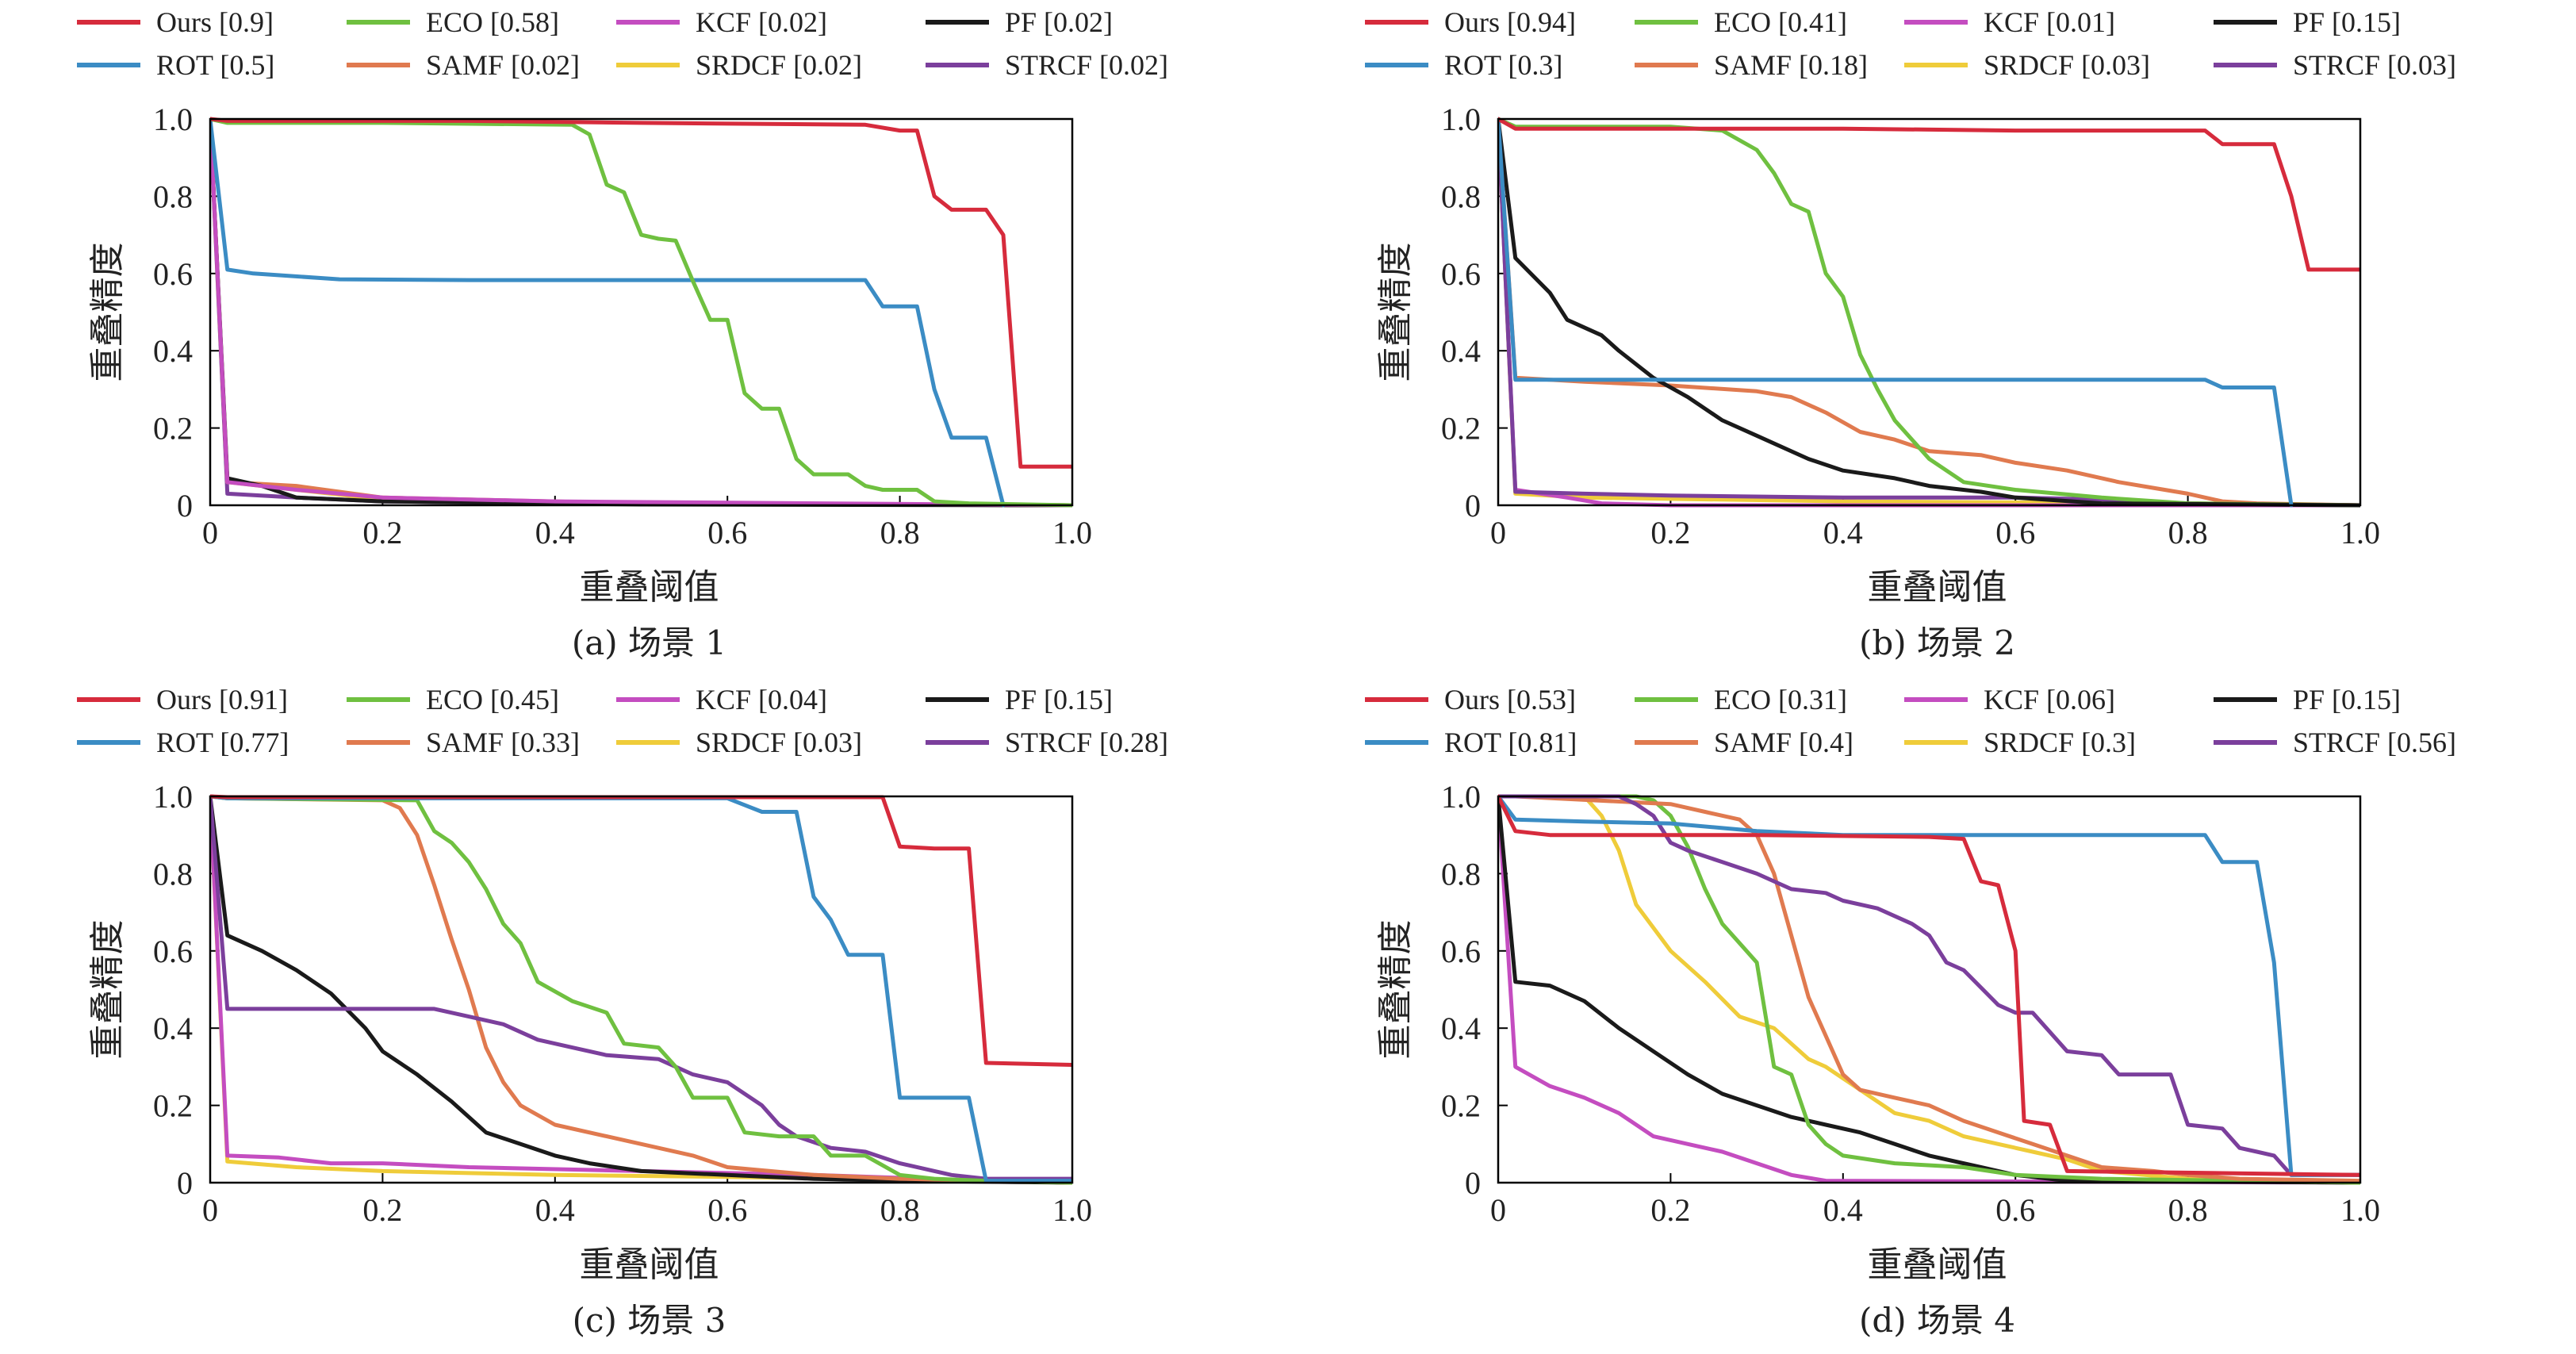  What do you see at coordinates (1059, 22) in the screenshot?
I see `legend-label-pf: PF [0.02]` at bounding box center [1059, 22].